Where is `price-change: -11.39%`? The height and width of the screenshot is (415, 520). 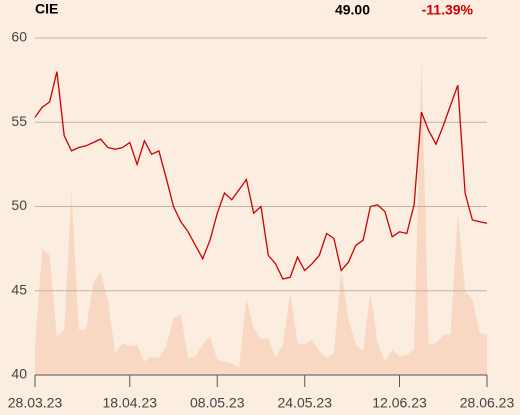
price-change: -11.39% is located at coordinates (448, 10).